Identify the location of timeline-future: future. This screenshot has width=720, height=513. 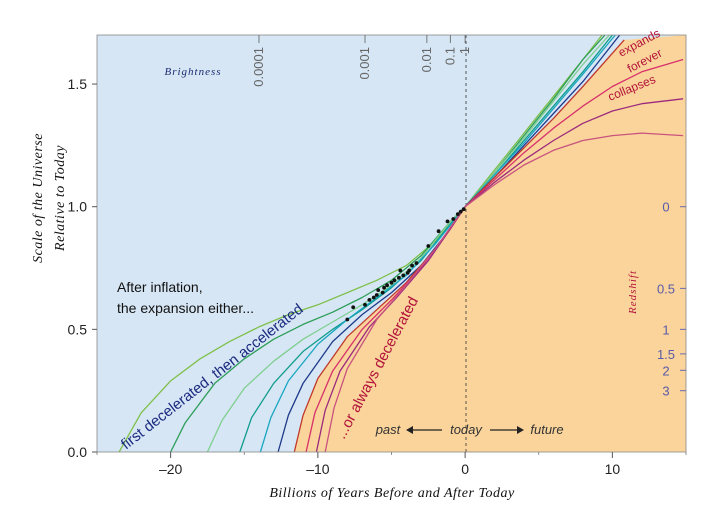
(546, 429).